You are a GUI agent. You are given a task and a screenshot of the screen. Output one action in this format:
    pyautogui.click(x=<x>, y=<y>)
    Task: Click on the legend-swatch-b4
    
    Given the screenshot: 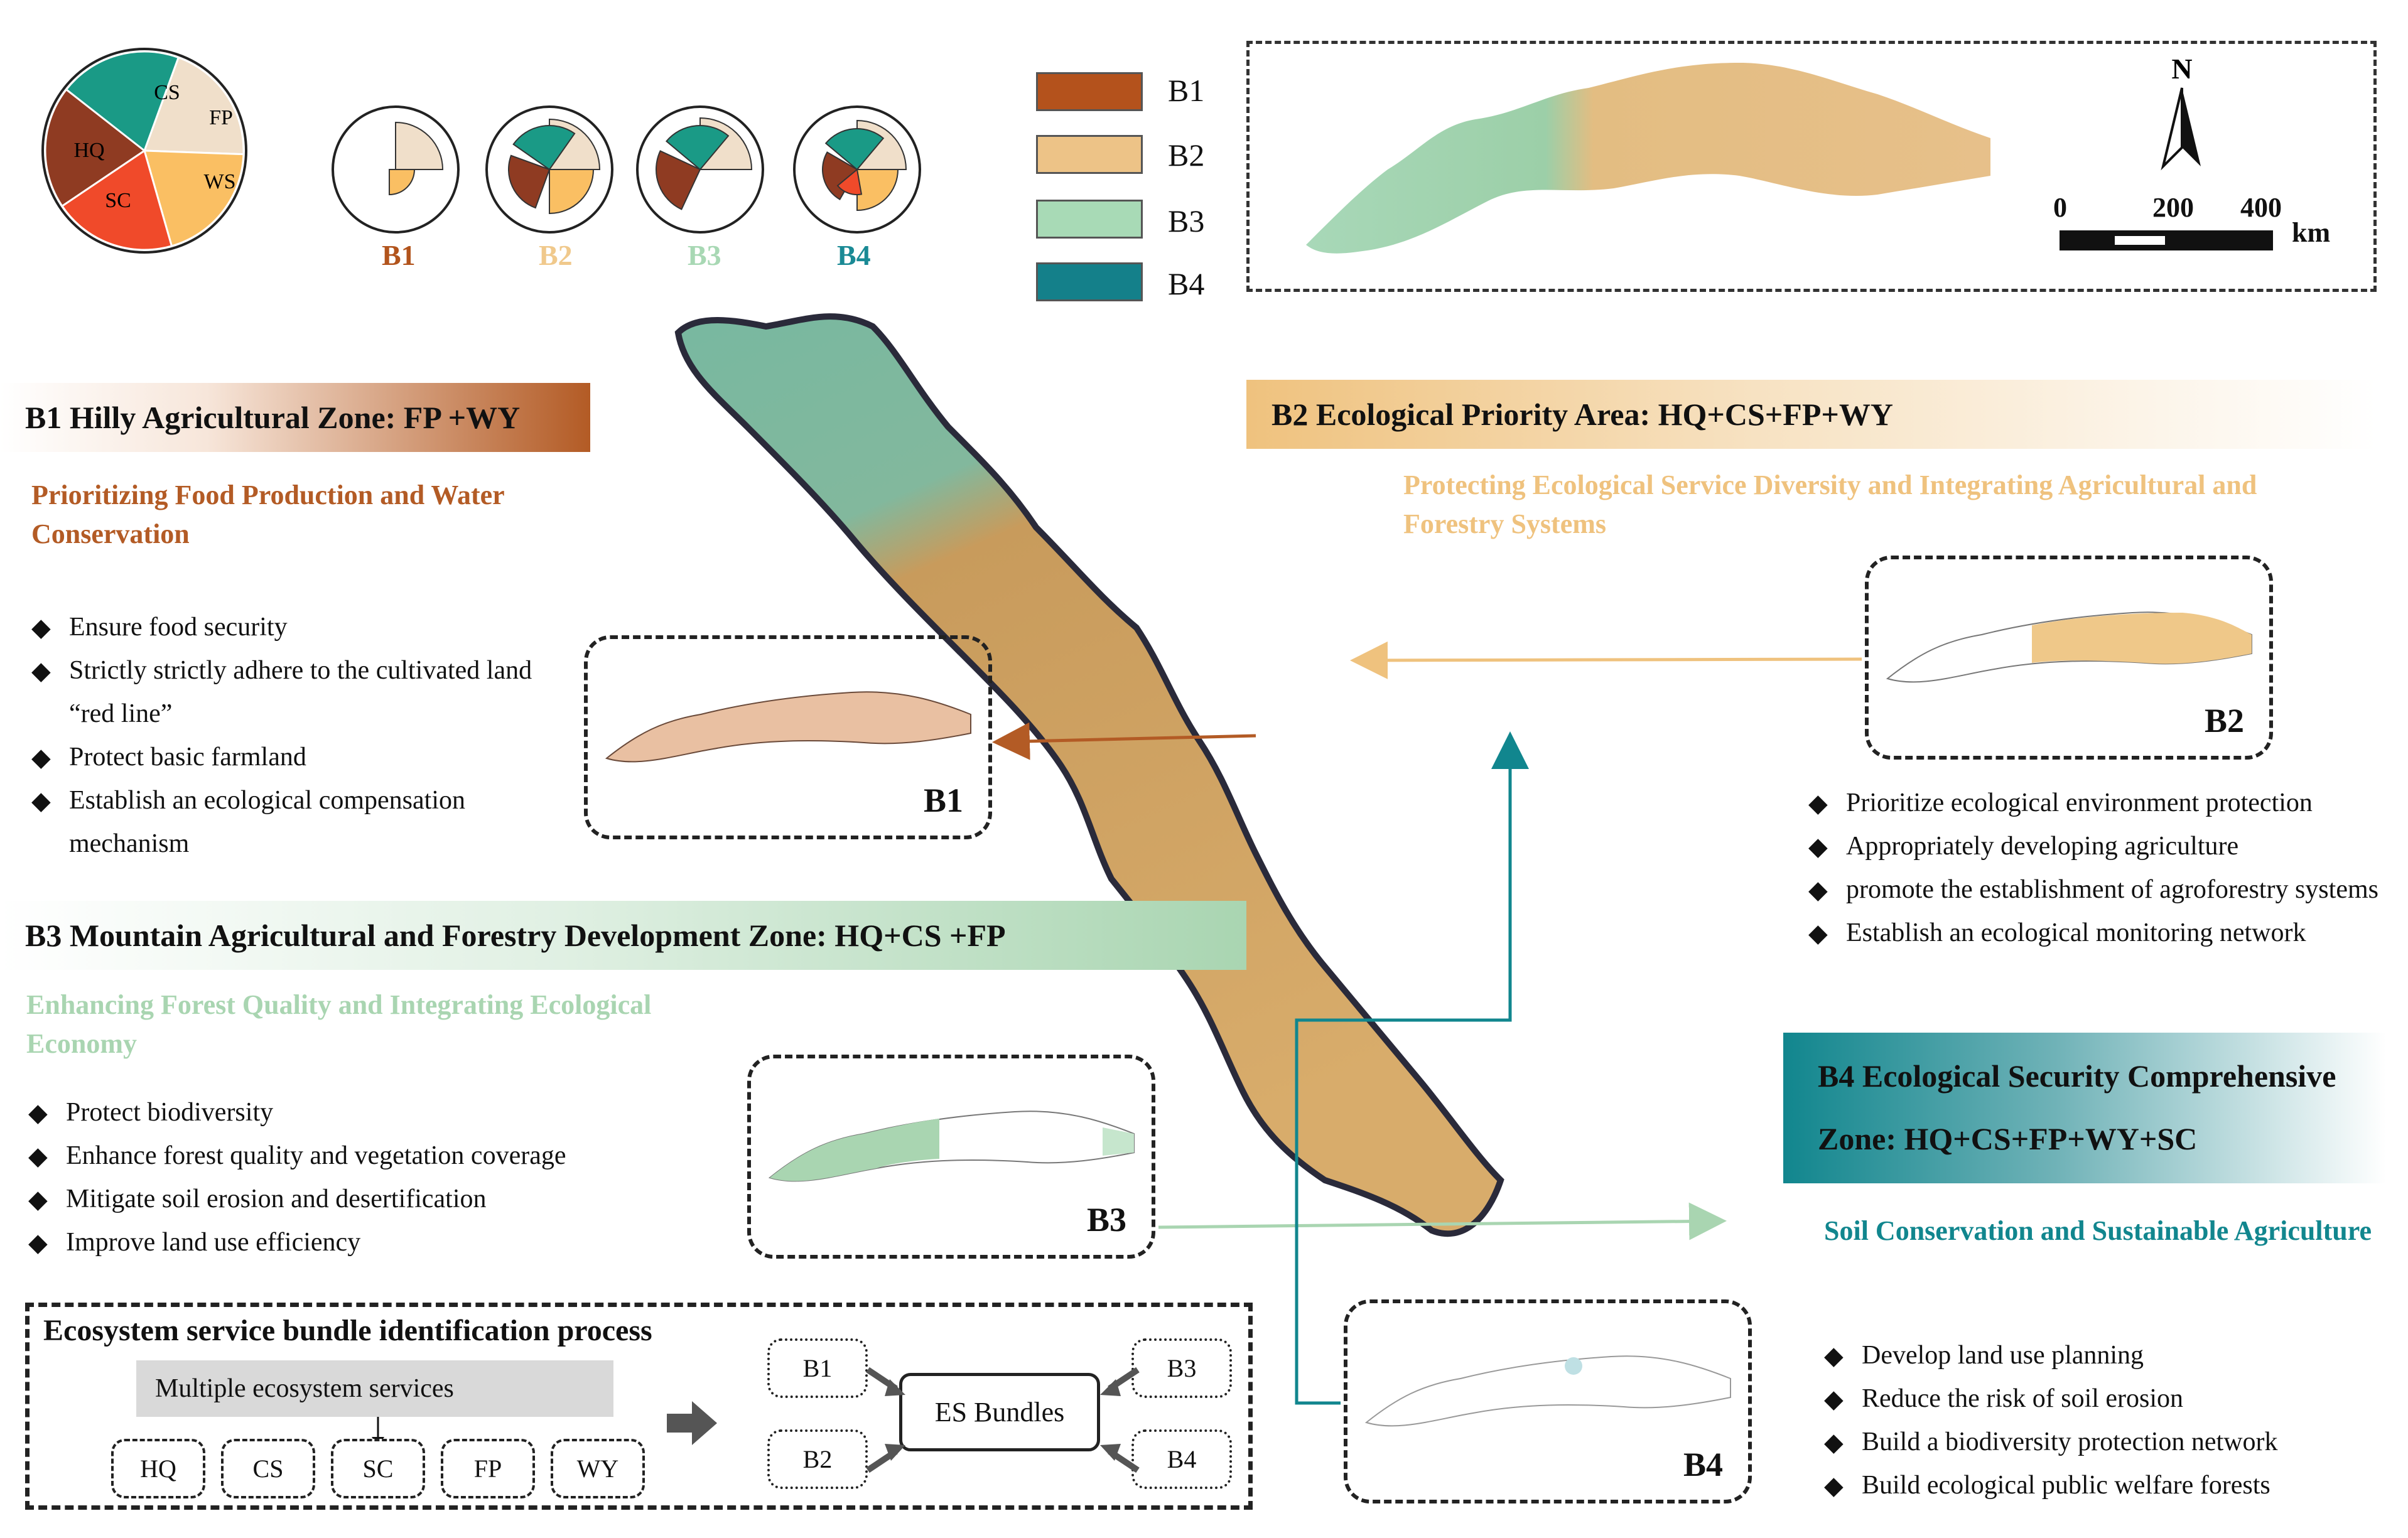 What is the action you would take?
    pyautogui.click(x=1089, y=281)
    